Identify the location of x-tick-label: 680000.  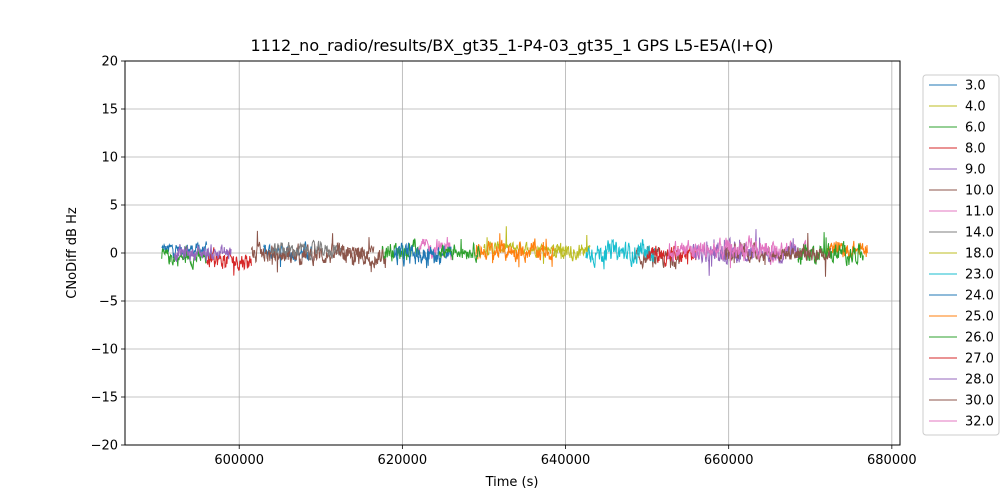
(892, 460).